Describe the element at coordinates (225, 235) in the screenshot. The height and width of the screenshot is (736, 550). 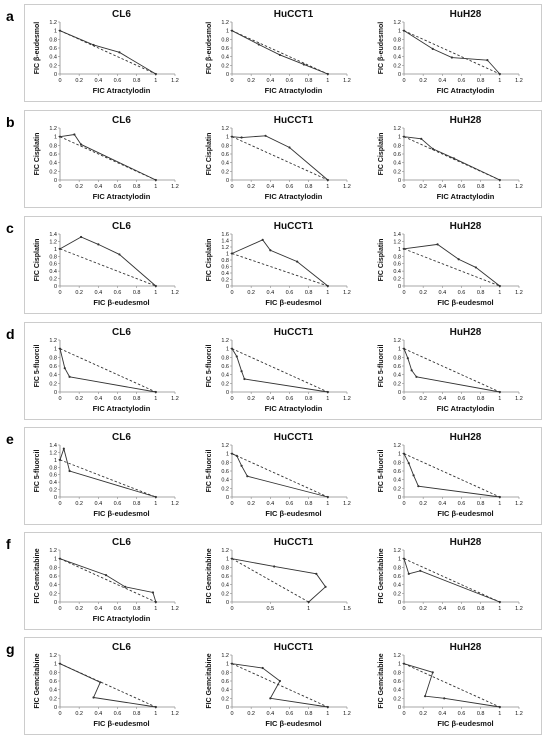
I see `y-tick-label: 1.6` at that location.